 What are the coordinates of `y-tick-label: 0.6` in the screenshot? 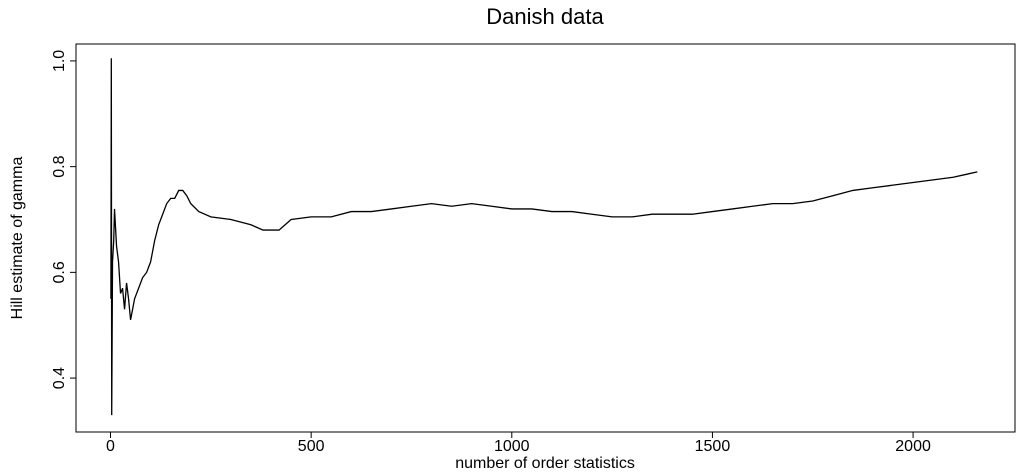 It's located at (59, 272).